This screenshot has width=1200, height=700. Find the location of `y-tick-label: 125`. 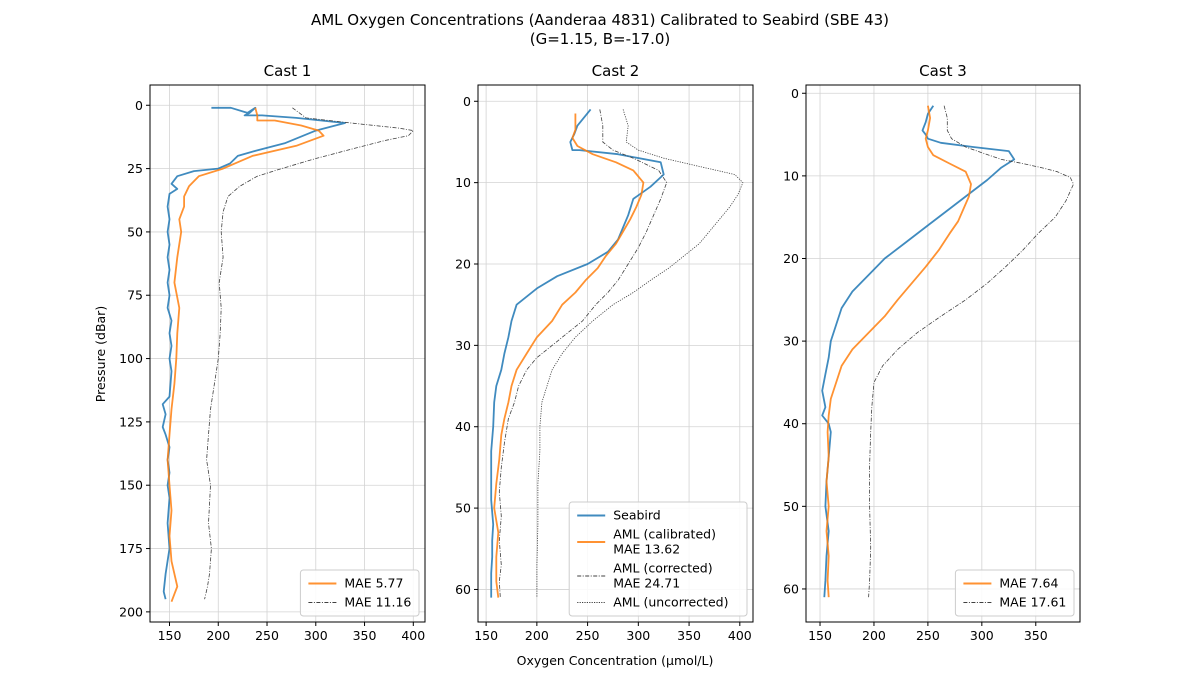

y-tick-label: 125 is located at coordinates (131, 421).